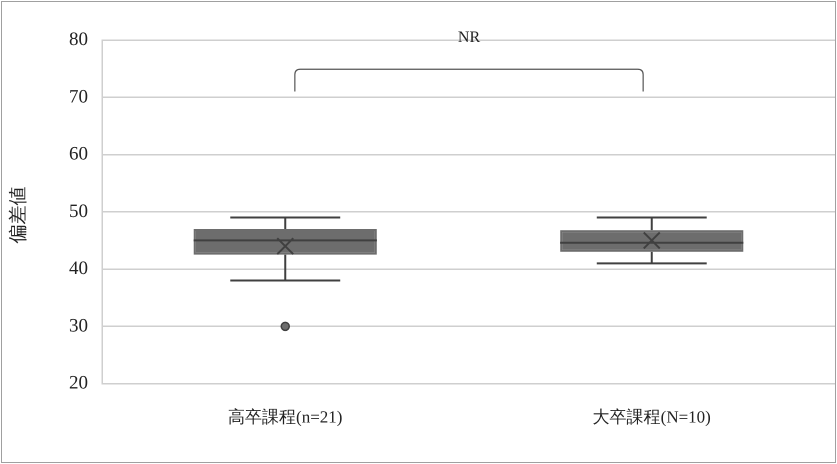 The width and height of the screenshot is (837, 464). I want to click on y-tick-label: 50, so click(78, 211).